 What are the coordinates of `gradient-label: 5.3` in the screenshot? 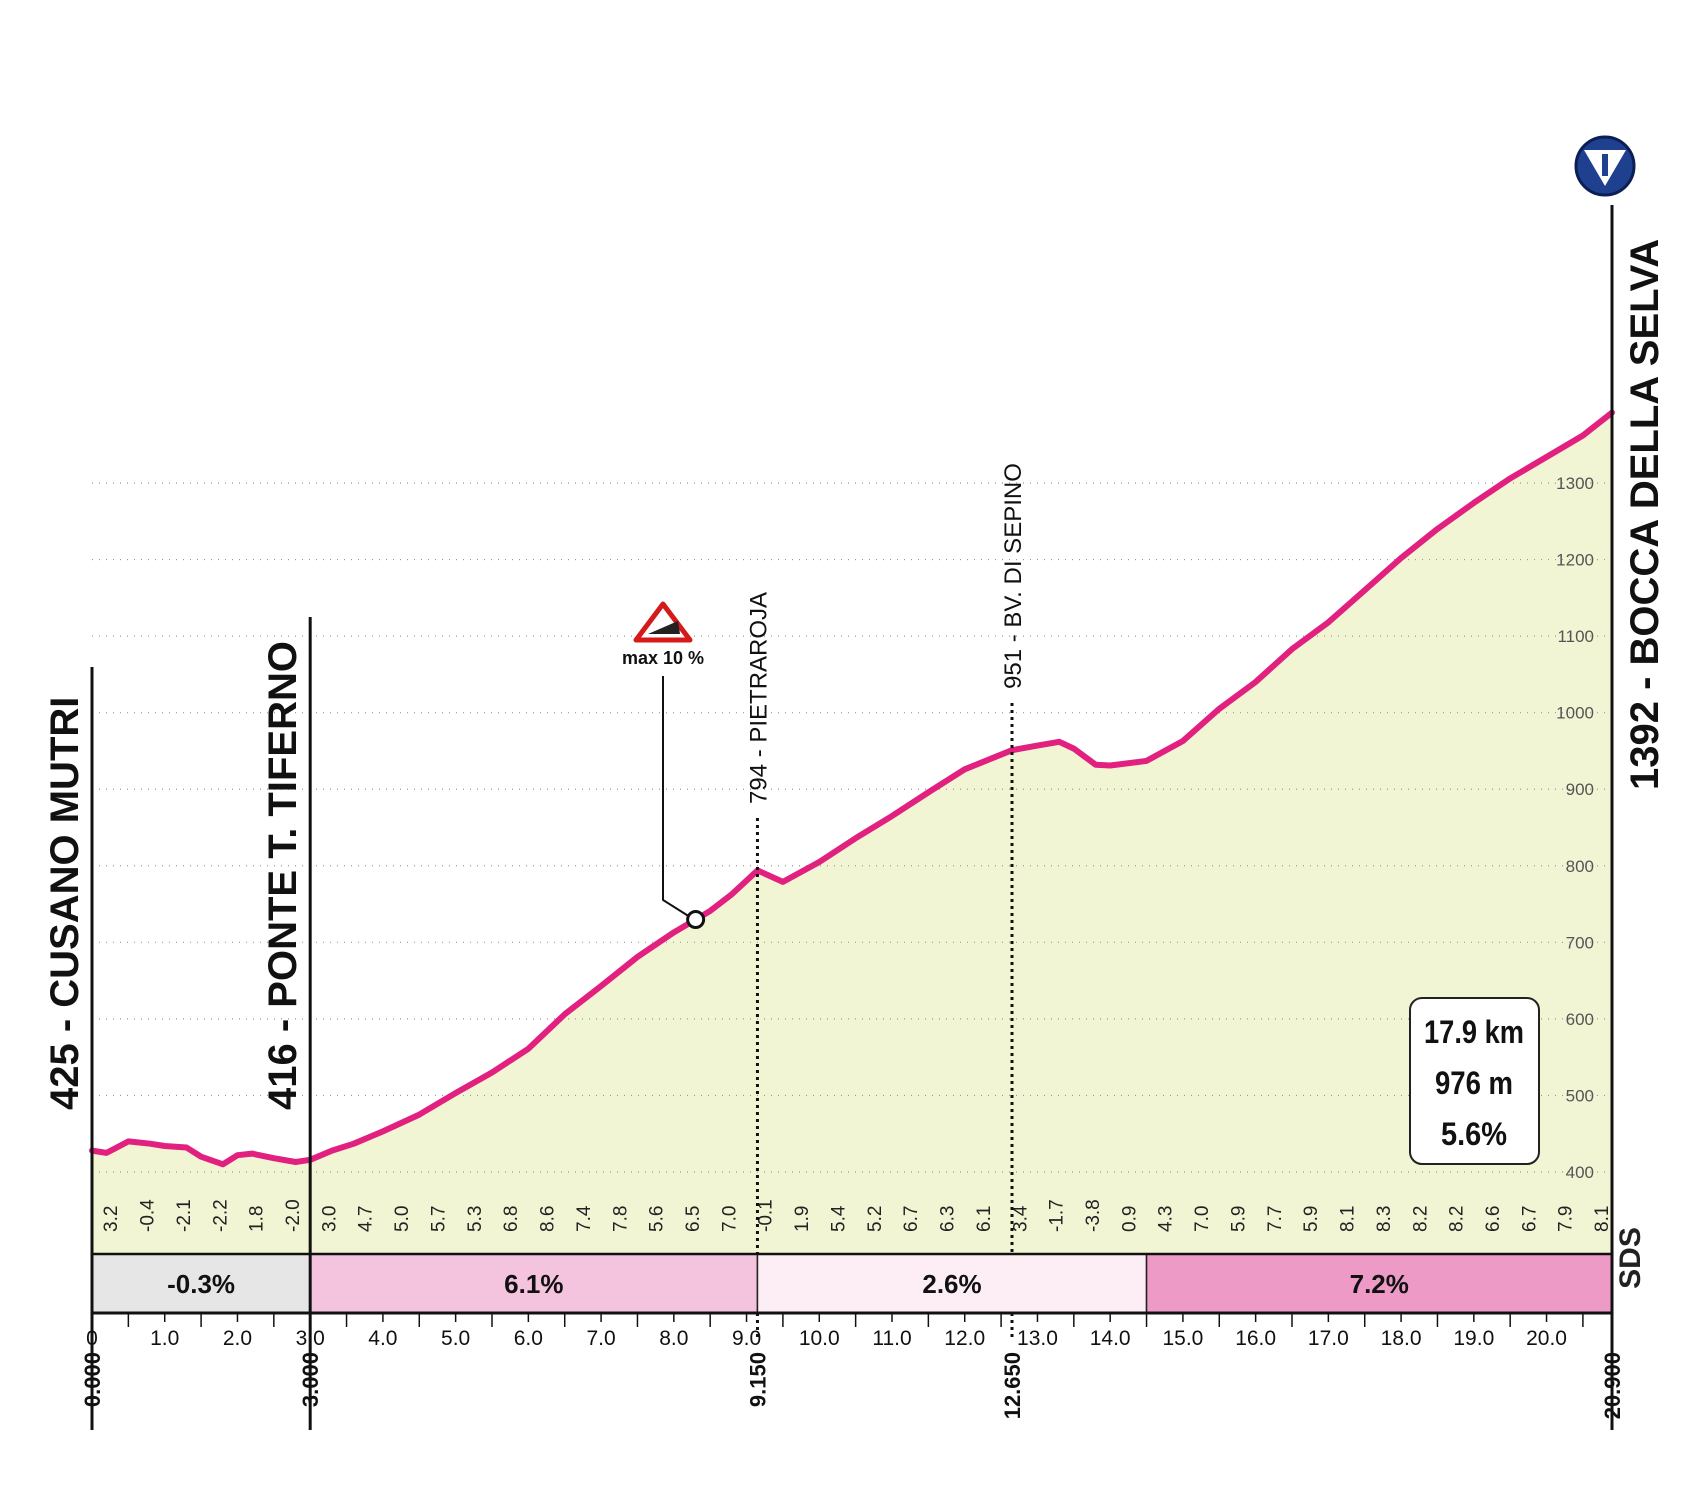 It's located at (475, 1219).